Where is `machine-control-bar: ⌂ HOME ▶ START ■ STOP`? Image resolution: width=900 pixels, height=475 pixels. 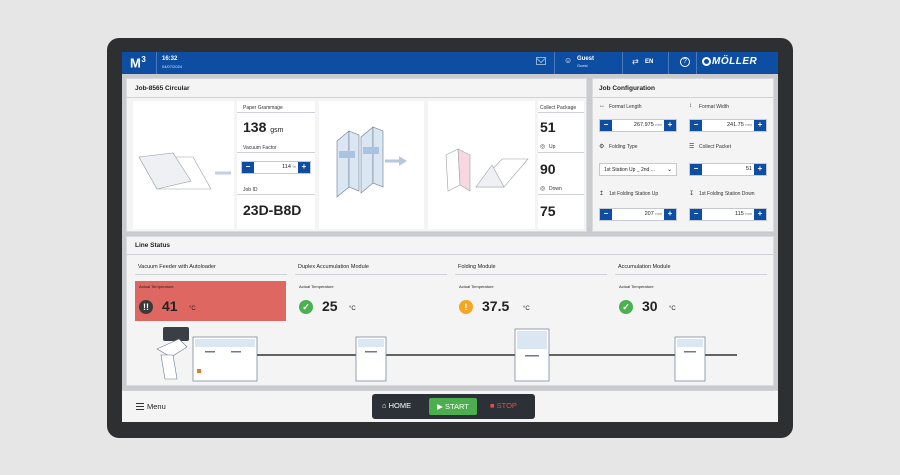
machine-control-bar: ⌂ HOME ▶ START ■ STOP is located at coordinates (453, 406).